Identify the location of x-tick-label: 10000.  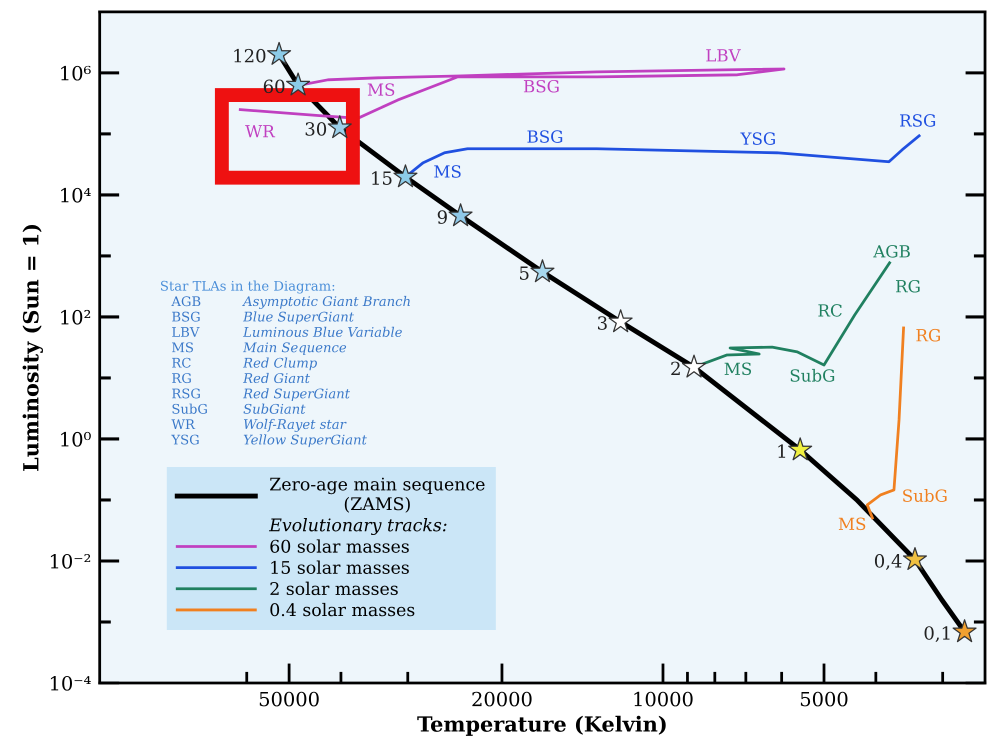
(663, 699).